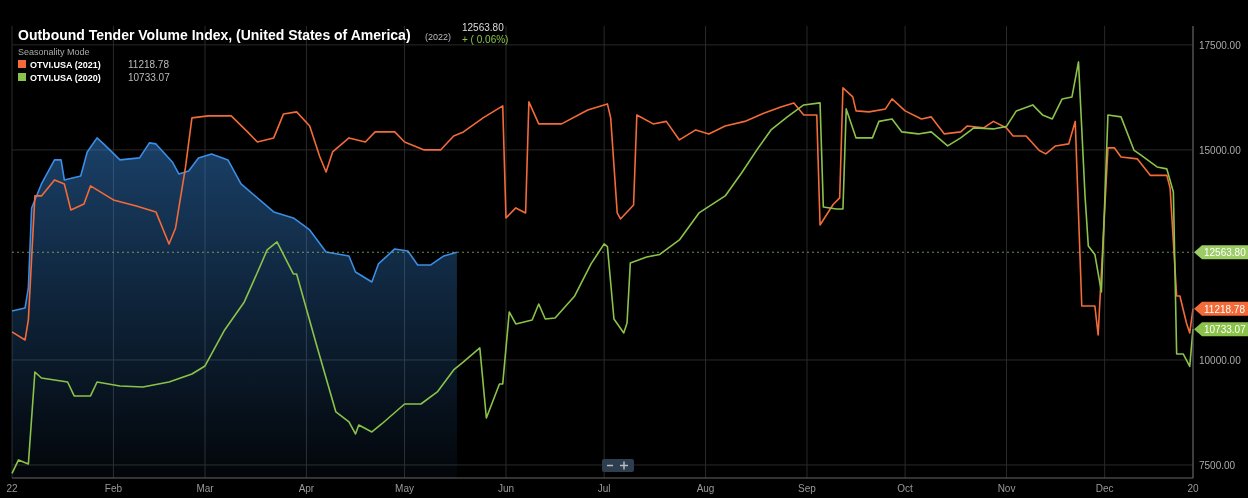 The width and height of the screenshot is (1248, 498). I want to click on x-tick-label: 20, so click(1193, 488).